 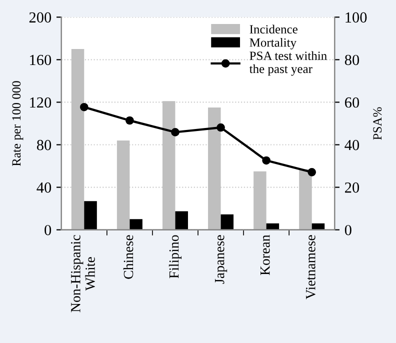 What do you see at coordinates (18, 123) in the screenshot?
I see `y-axis-title: Rate per 100 000` at bounding box center [18, 123].